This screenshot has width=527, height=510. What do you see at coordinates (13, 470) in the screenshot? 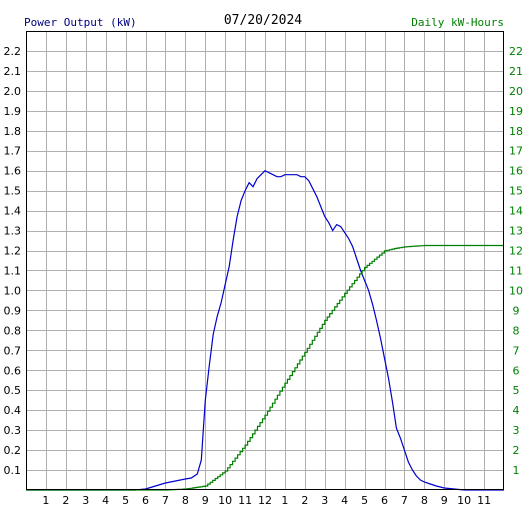
I see `left-tick-label: 0.1` at bounding box center [13, 470].